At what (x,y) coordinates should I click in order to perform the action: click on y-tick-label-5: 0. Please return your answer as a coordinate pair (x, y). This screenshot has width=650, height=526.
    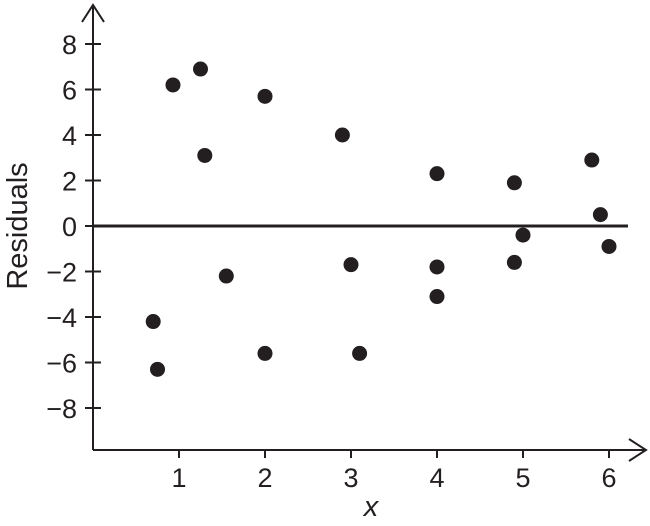
    Looking at the image, I should click on (69, 227).